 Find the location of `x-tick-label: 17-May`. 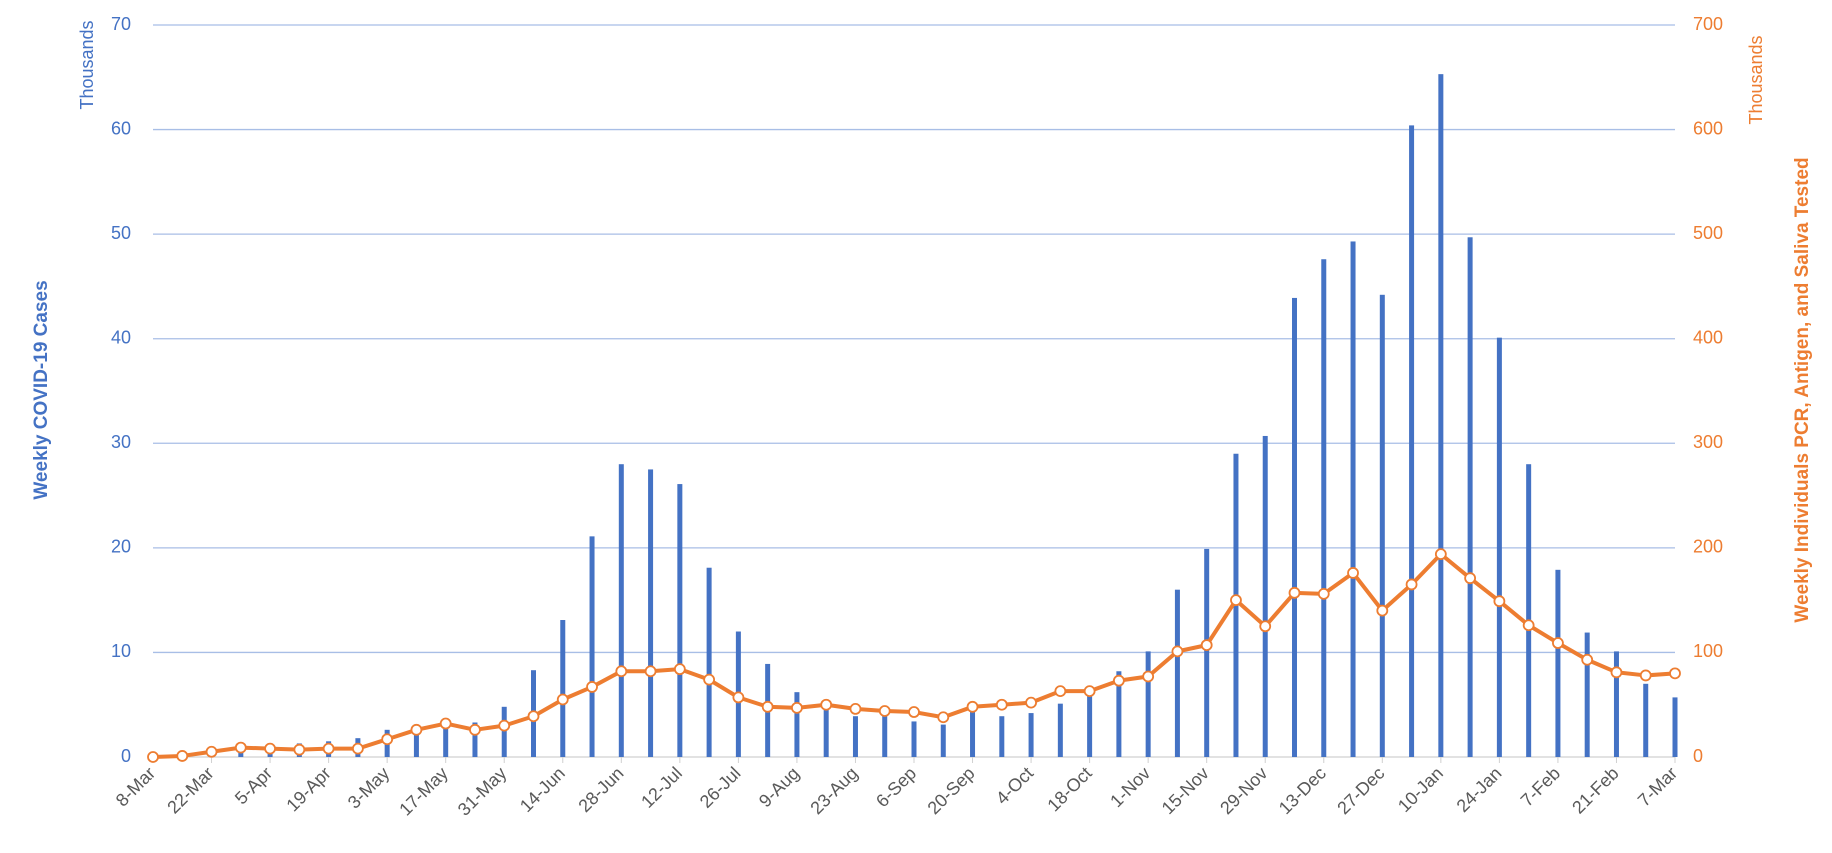

x-tick-label: 17-May is located at coordinates (423, 791).